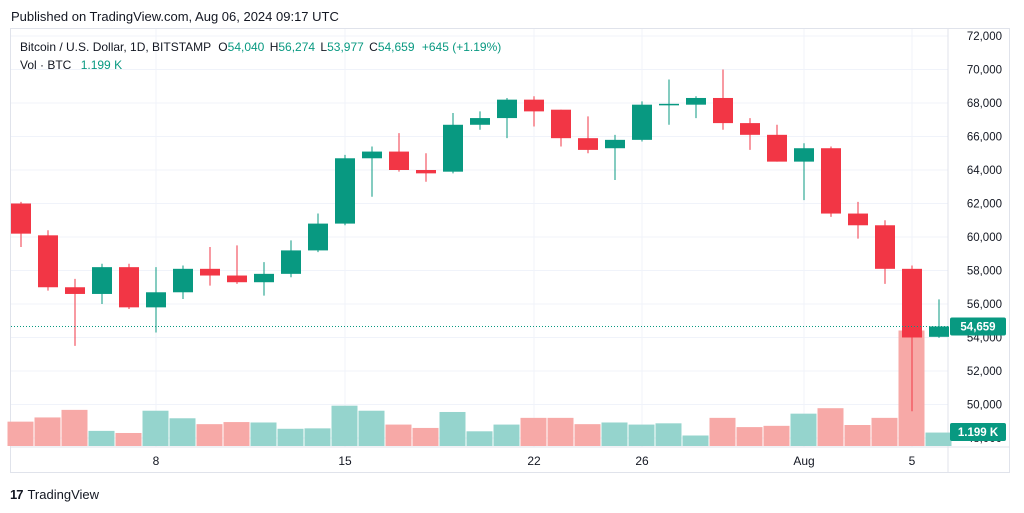 The image size is (1024, 513). Describe the element at coordinates (803, 461) in the screenshot. I see `x-tick-label: Aug` at that location.